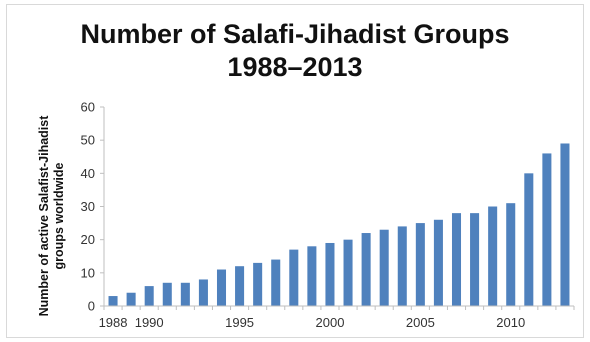 The image size is (590, 342). What do you see at coordinates (203, 292) in the screenshot?
I see `bar-1993` at bounding box center [203, 292].